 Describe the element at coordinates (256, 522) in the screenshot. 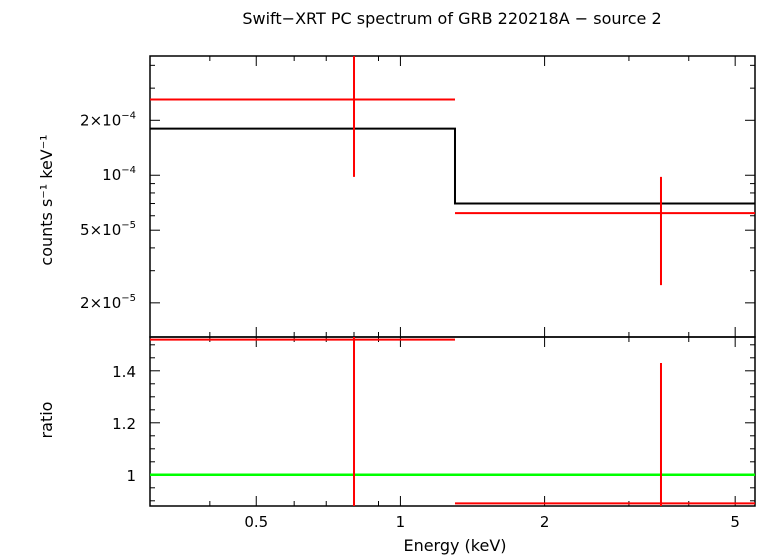

I see `x-tick-label: 0.5` at that location.